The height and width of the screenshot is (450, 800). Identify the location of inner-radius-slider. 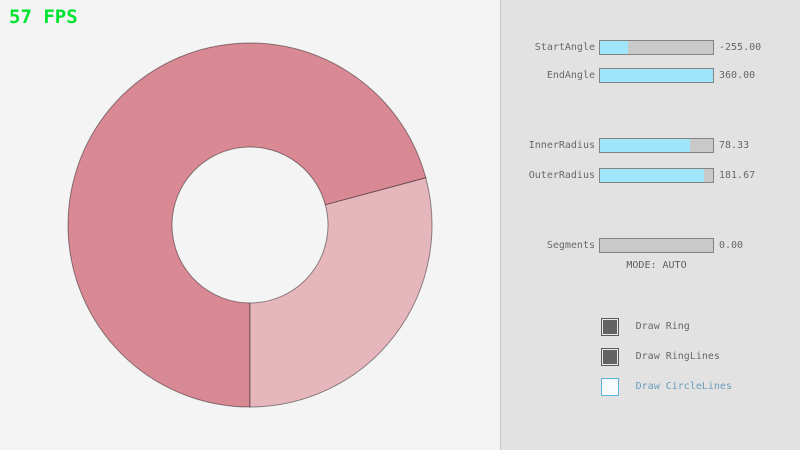
(656, 145).